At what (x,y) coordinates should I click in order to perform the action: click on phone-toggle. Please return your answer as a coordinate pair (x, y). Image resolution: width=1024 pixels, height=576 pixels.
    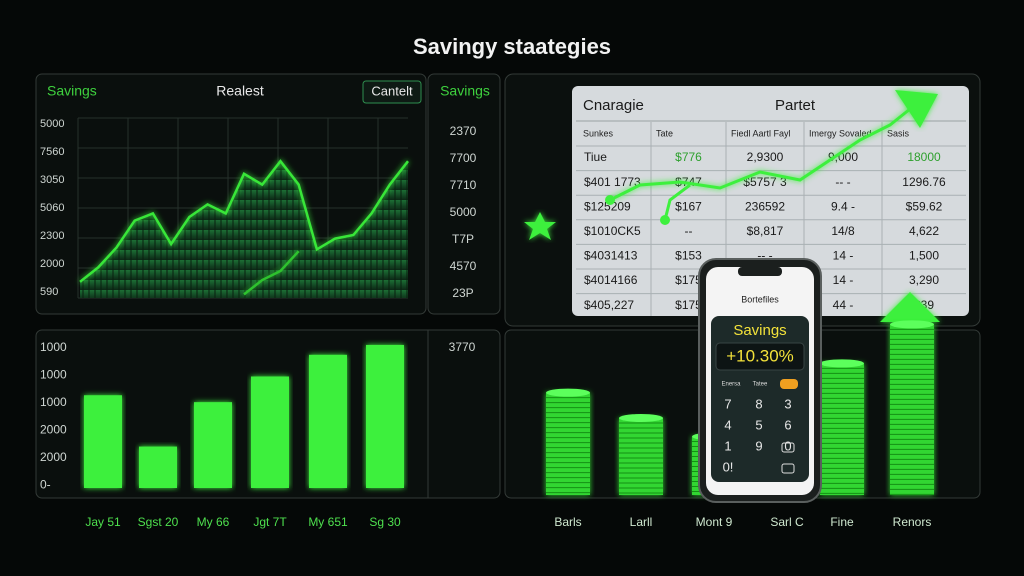
    Looking at the image, I should click on (789, 384).